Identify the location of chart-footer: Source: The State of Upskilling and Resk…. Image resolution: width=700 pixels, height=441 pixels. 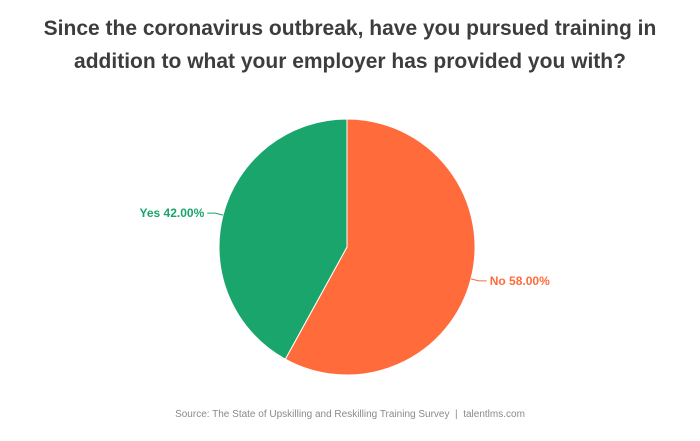
(350, 414).